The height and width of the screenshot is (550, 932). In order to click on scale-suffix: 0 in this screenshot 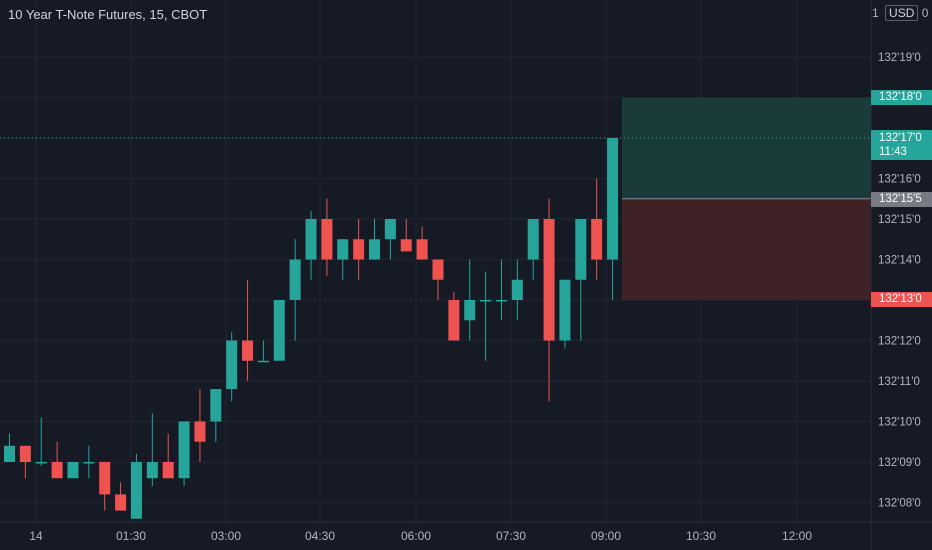, I will do `click(925, 13)`.